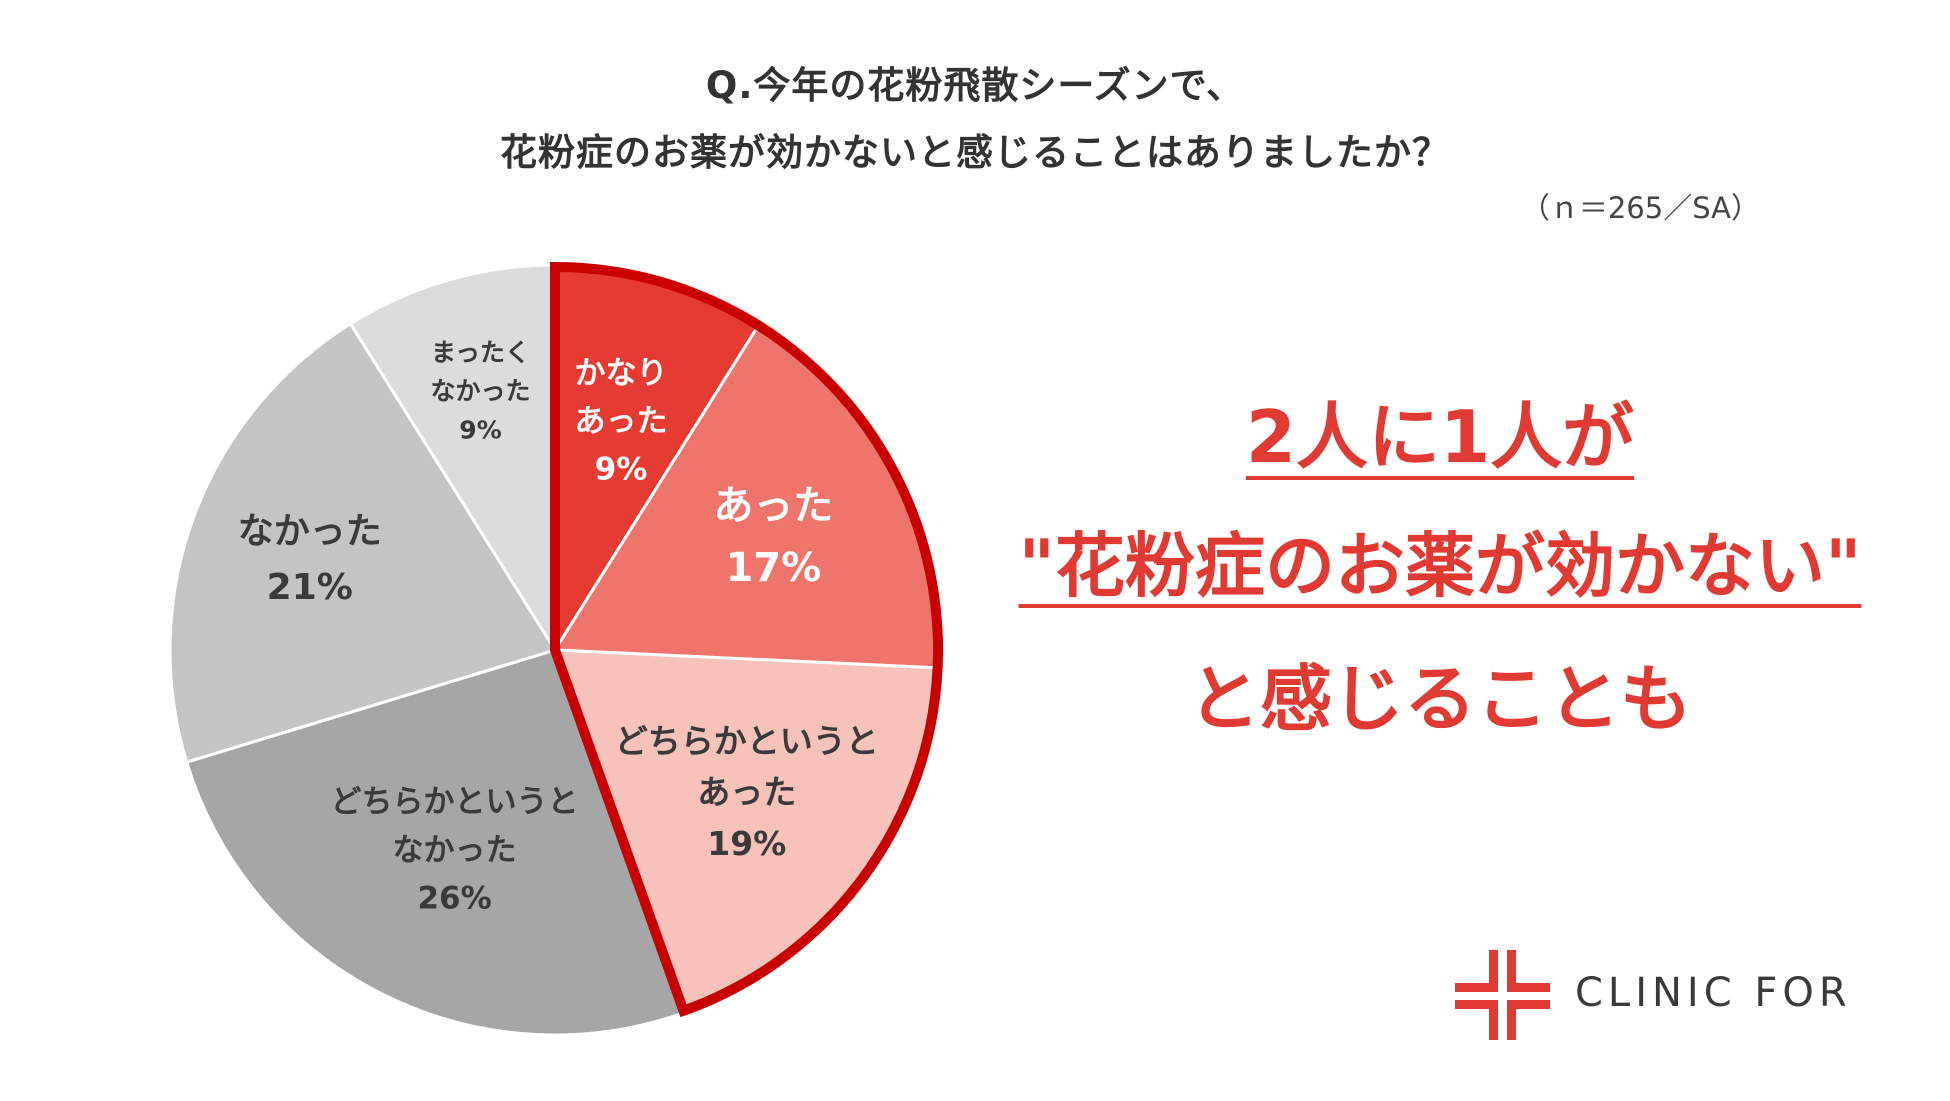  What do you see at coordinates (1713, 993) in the screenshot?
I see `clinic-for-logo-text: CLINIC FOR` at bounding box center [1713, 993].